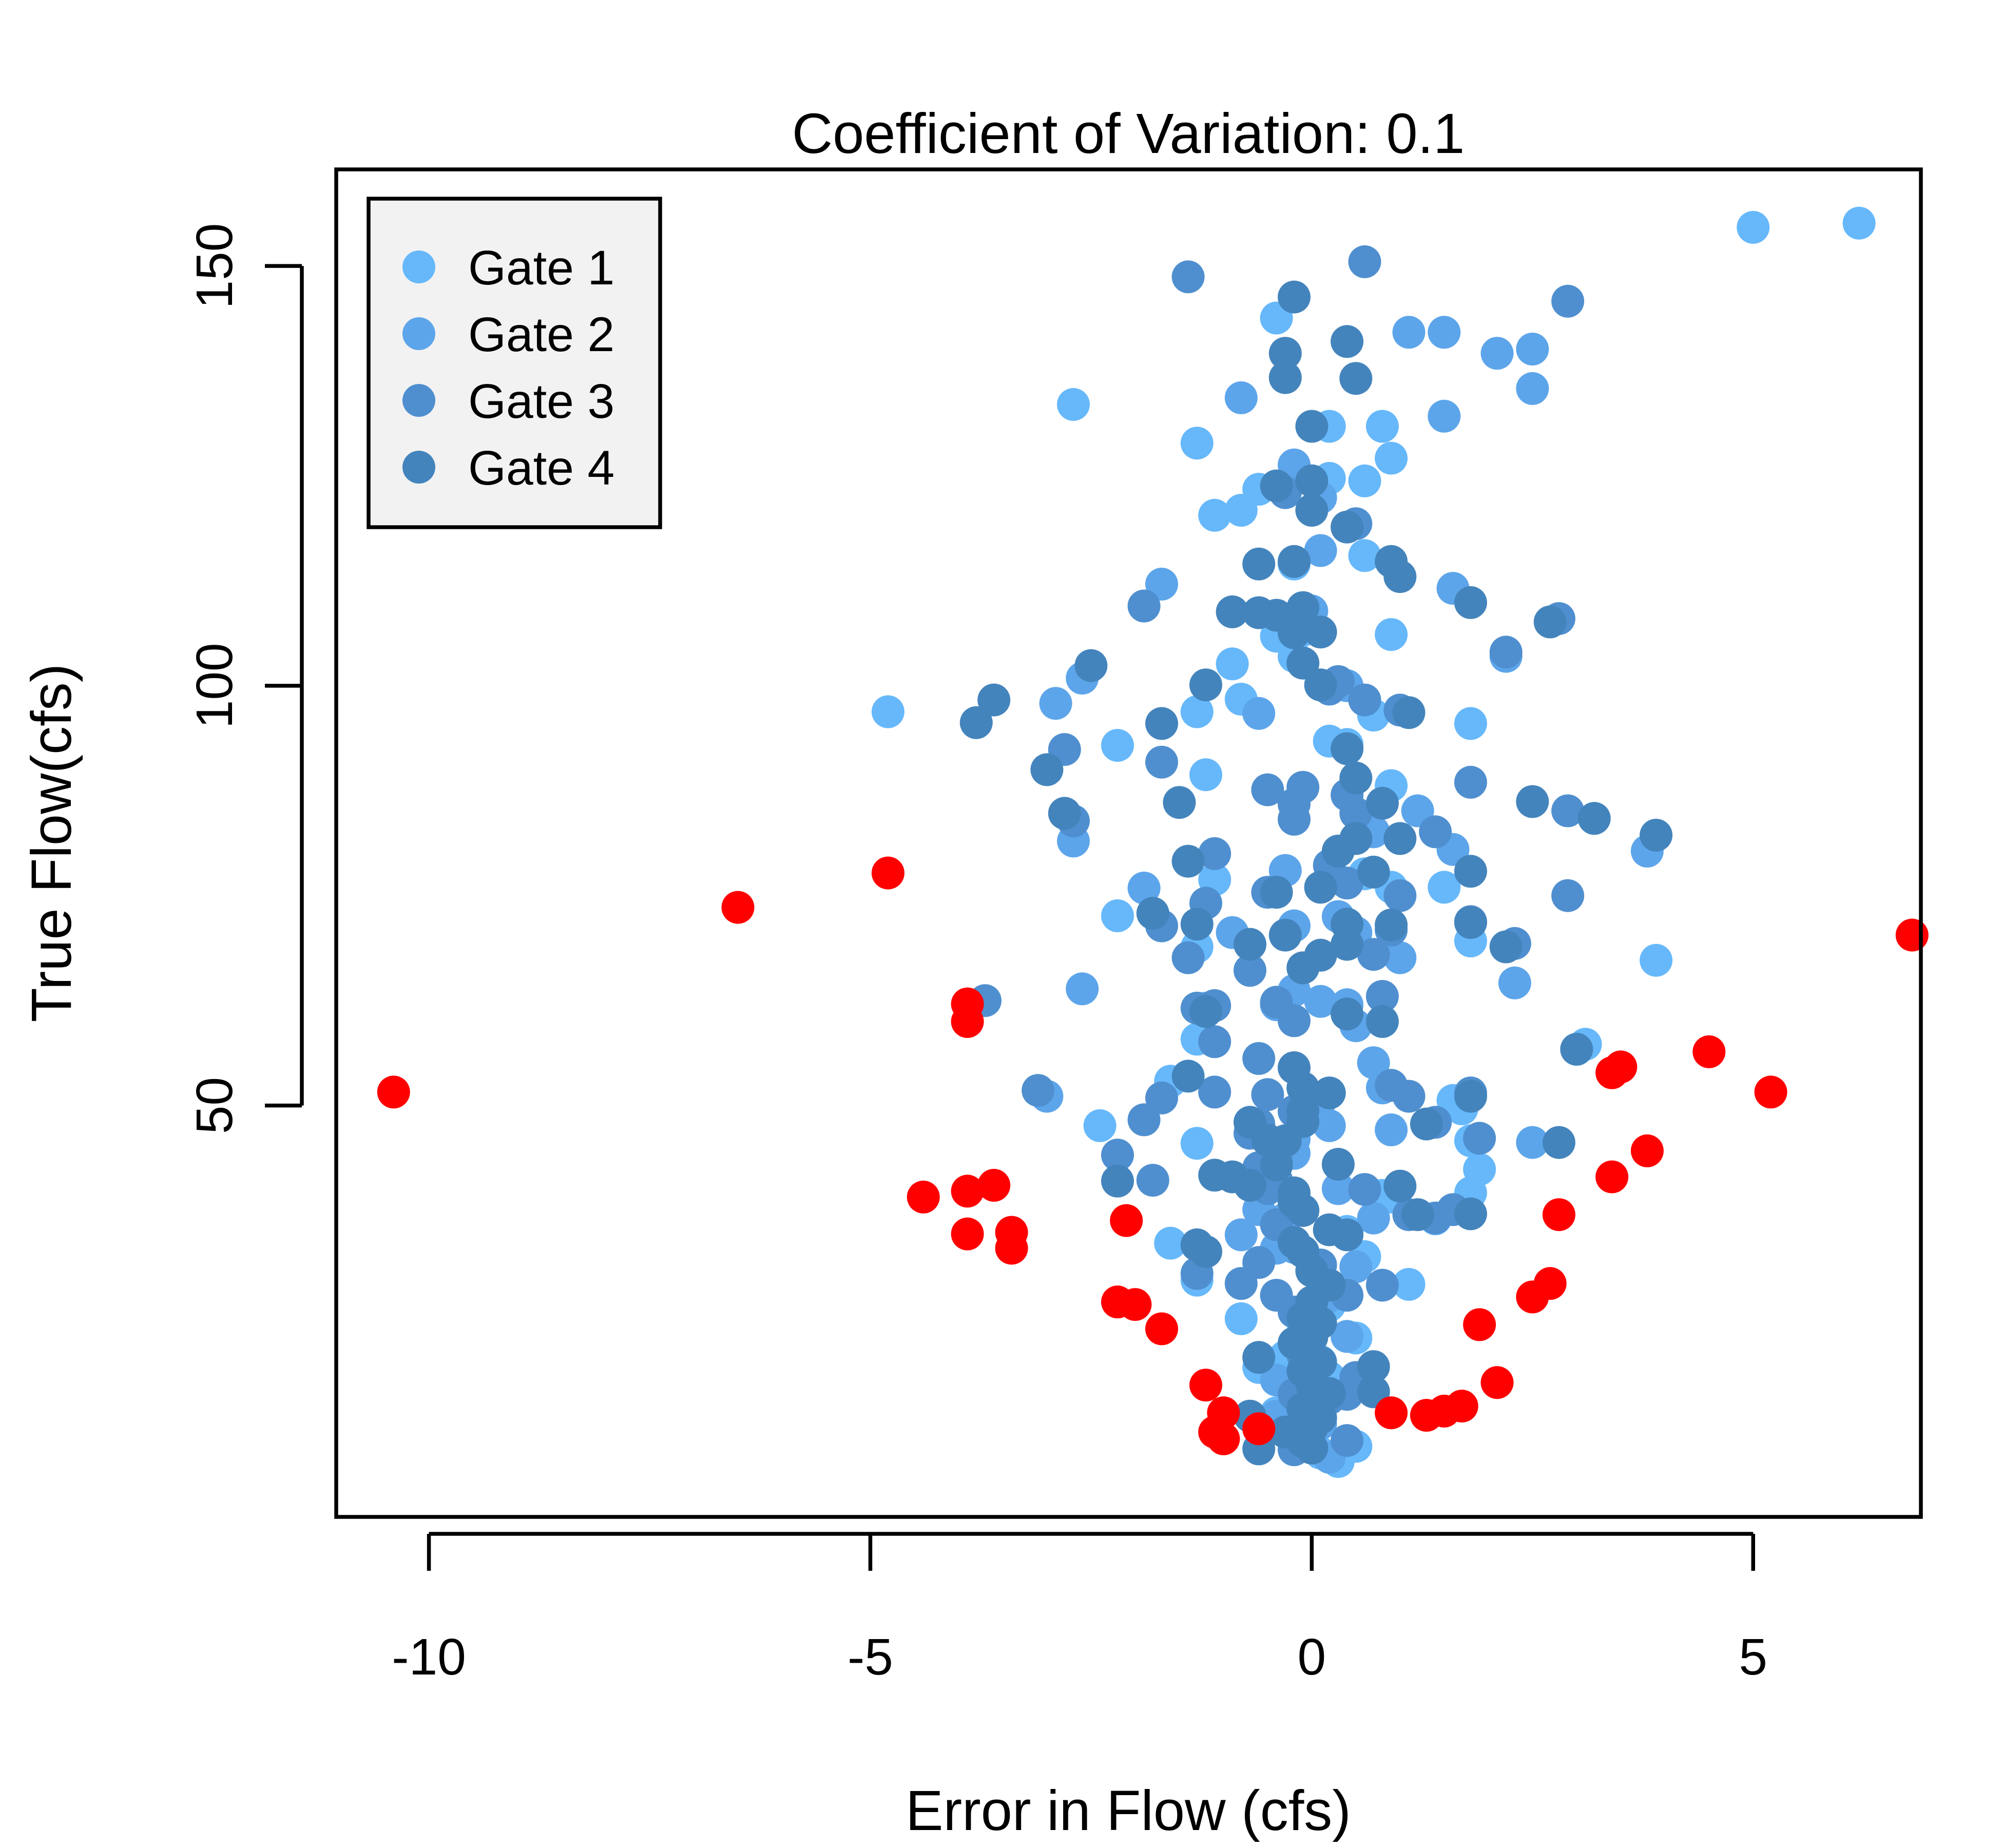  I want to click on y-tick-label: 100, so click(214, 685).